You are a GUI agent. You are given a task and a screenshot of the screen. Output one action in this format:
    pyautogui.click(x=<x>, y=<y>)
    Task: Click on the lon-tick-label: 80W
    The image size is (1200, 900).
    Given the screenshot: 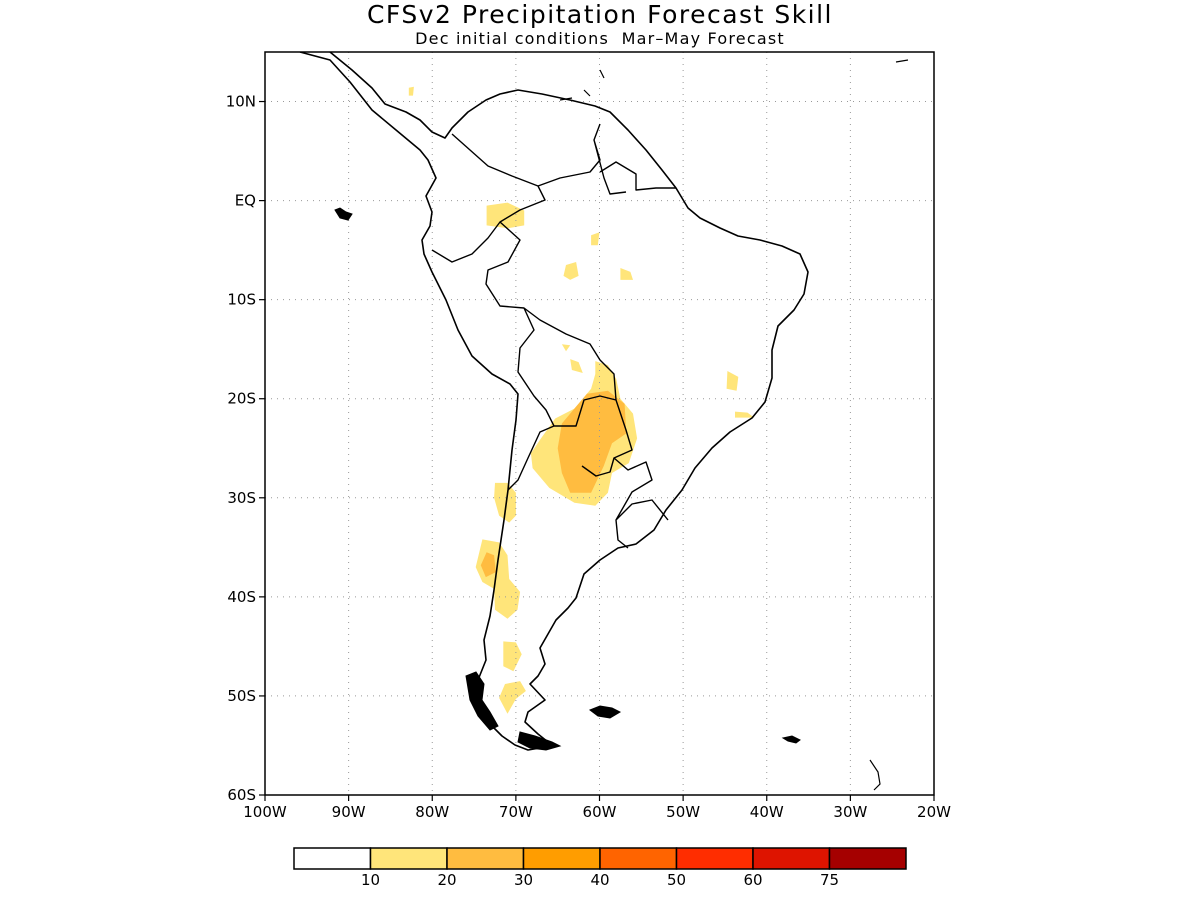 What is the action you would take?
    pyautogui.click(x=432, y=812)
    